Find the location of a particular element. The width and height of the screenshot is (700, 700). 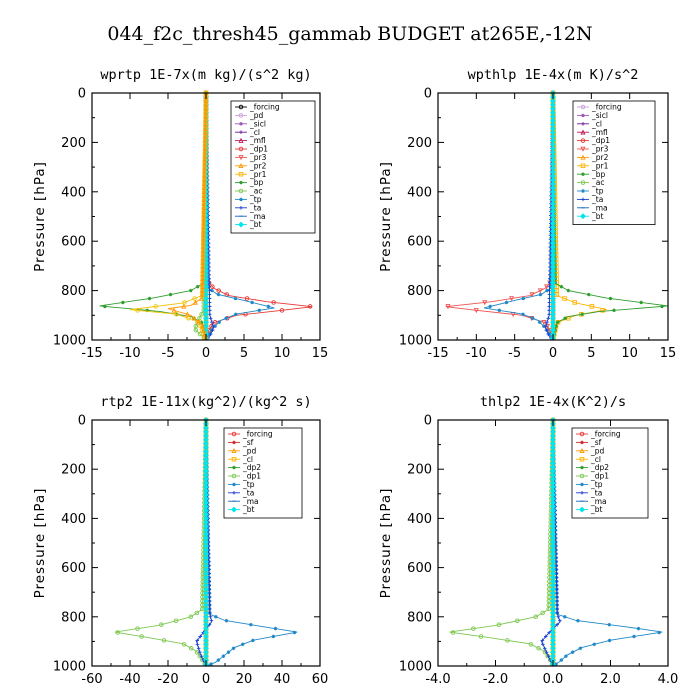

legend-label: _ta is located at coordinates (596, 492).